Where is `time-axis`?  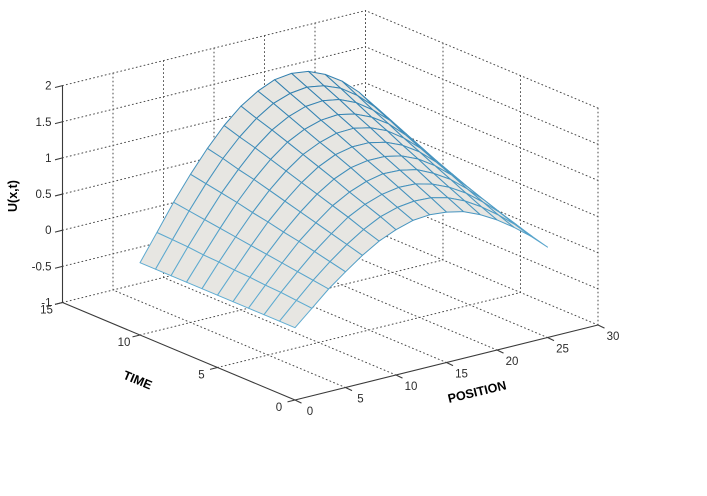 time-axis is located at coordinates (179, 351).